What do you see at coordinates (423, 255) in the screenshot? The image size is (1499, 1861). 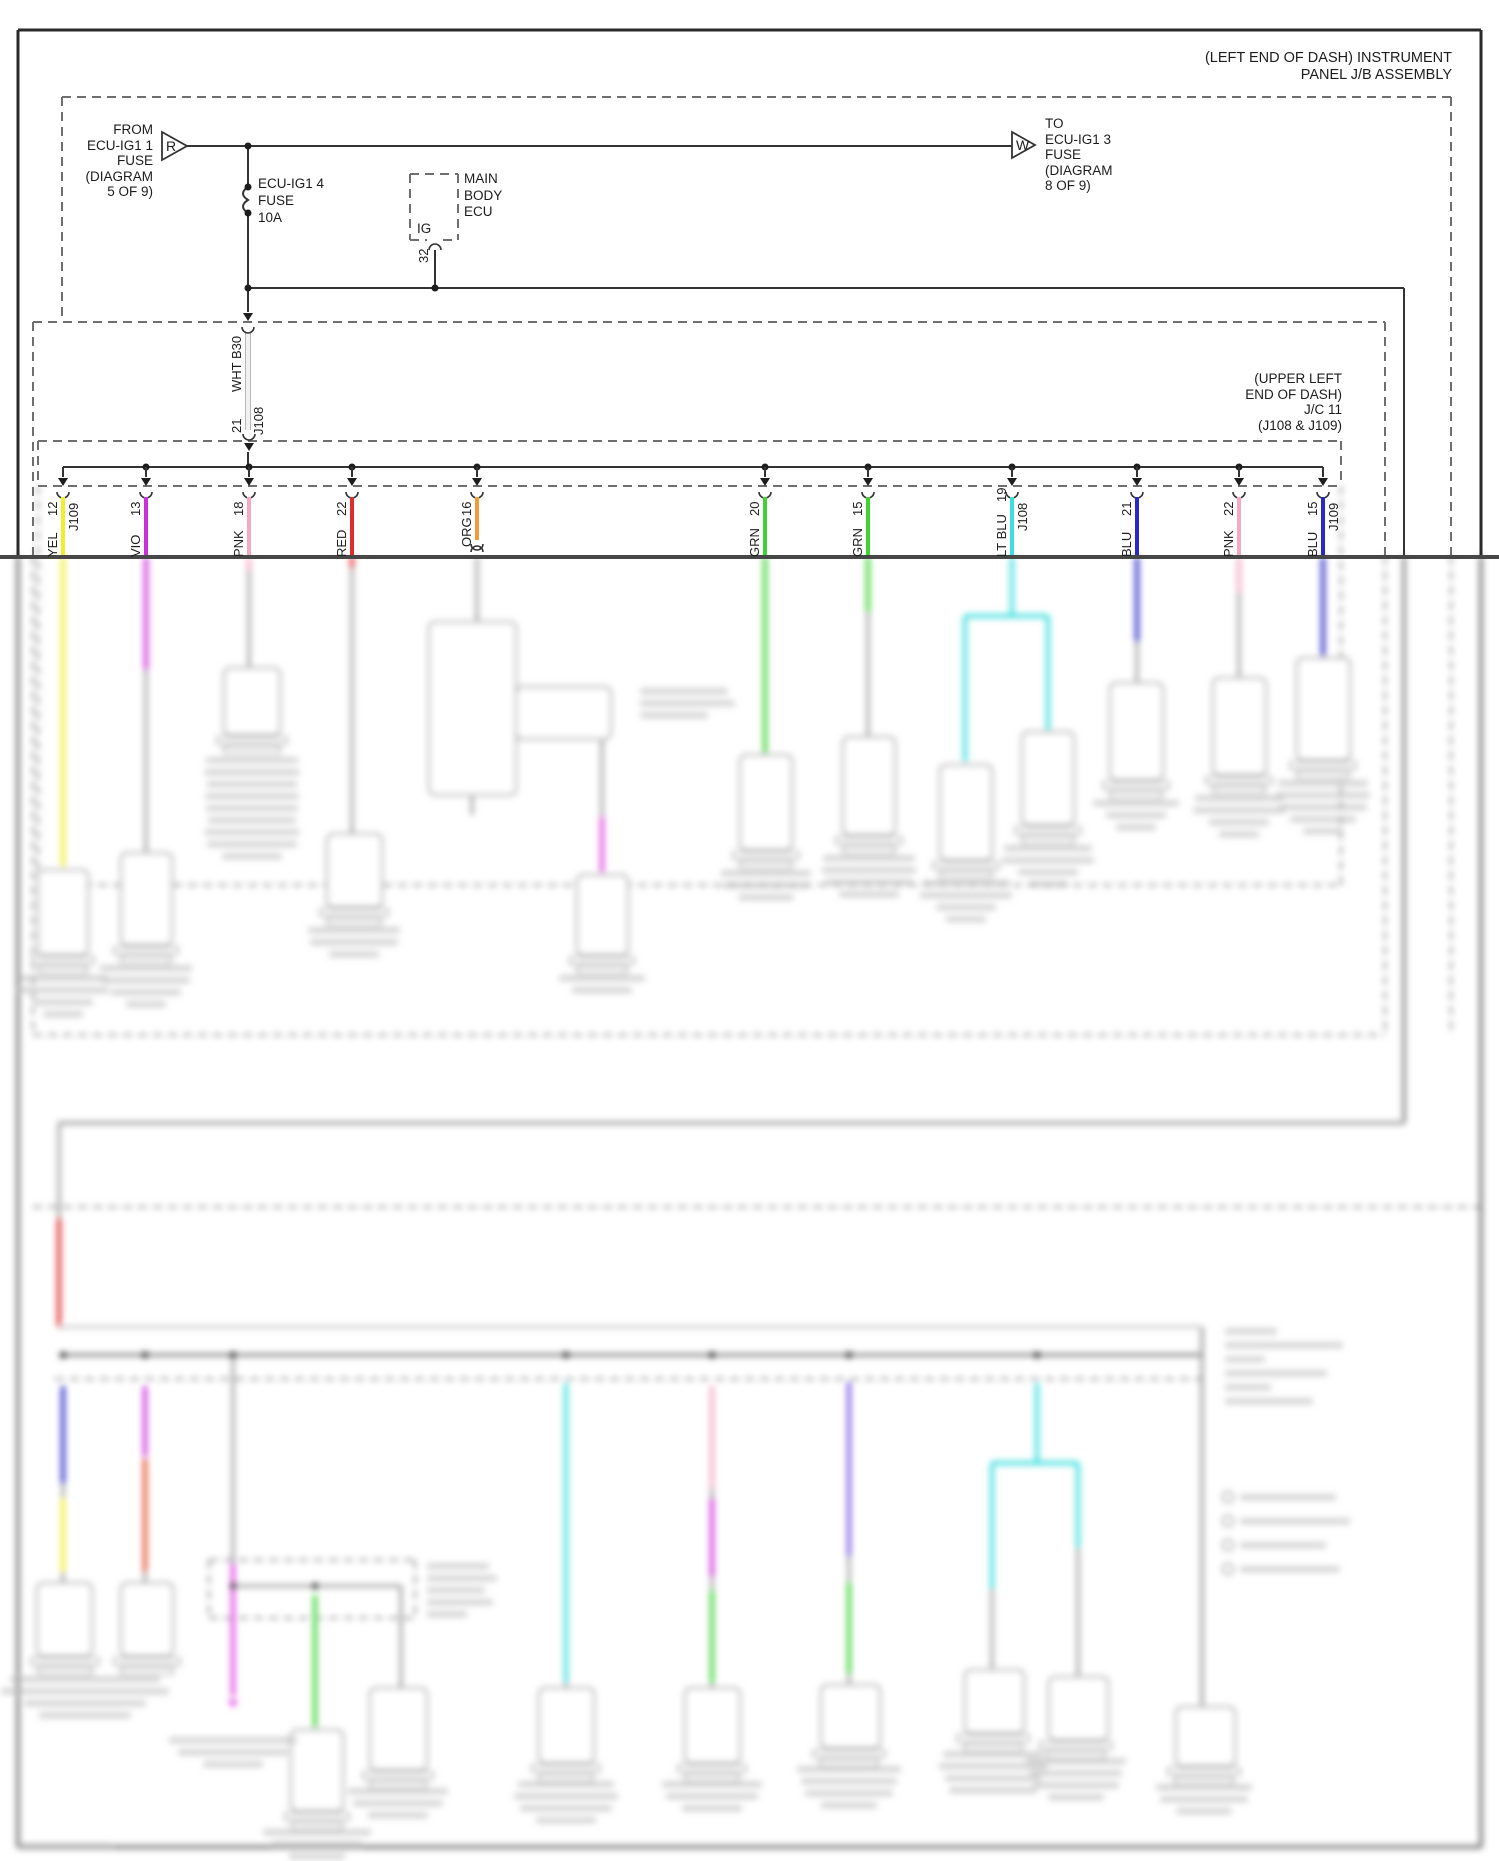 I see `ecu-pin-32-label: 32` at bounding box center [423, 255].